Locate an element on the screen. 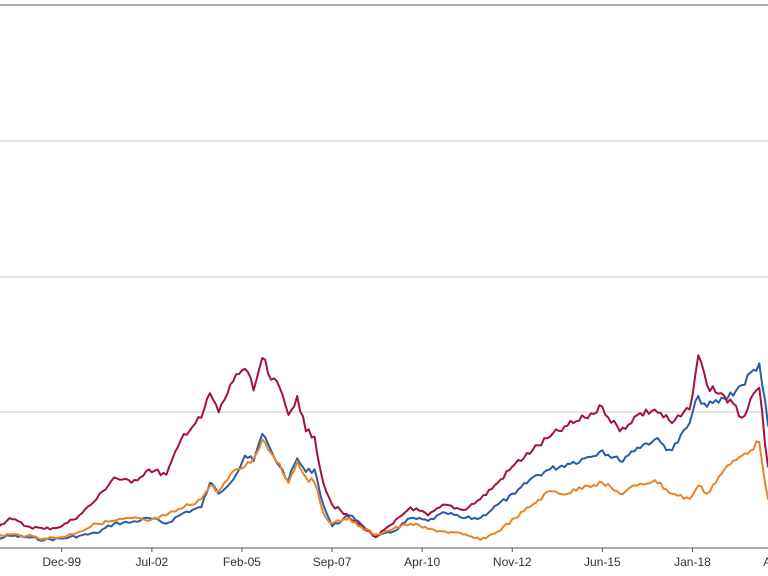 Image resolution: width=768 pixels, height=576 pixels. x-tick-label: Nov-12 is located at coordinates (512, 562).